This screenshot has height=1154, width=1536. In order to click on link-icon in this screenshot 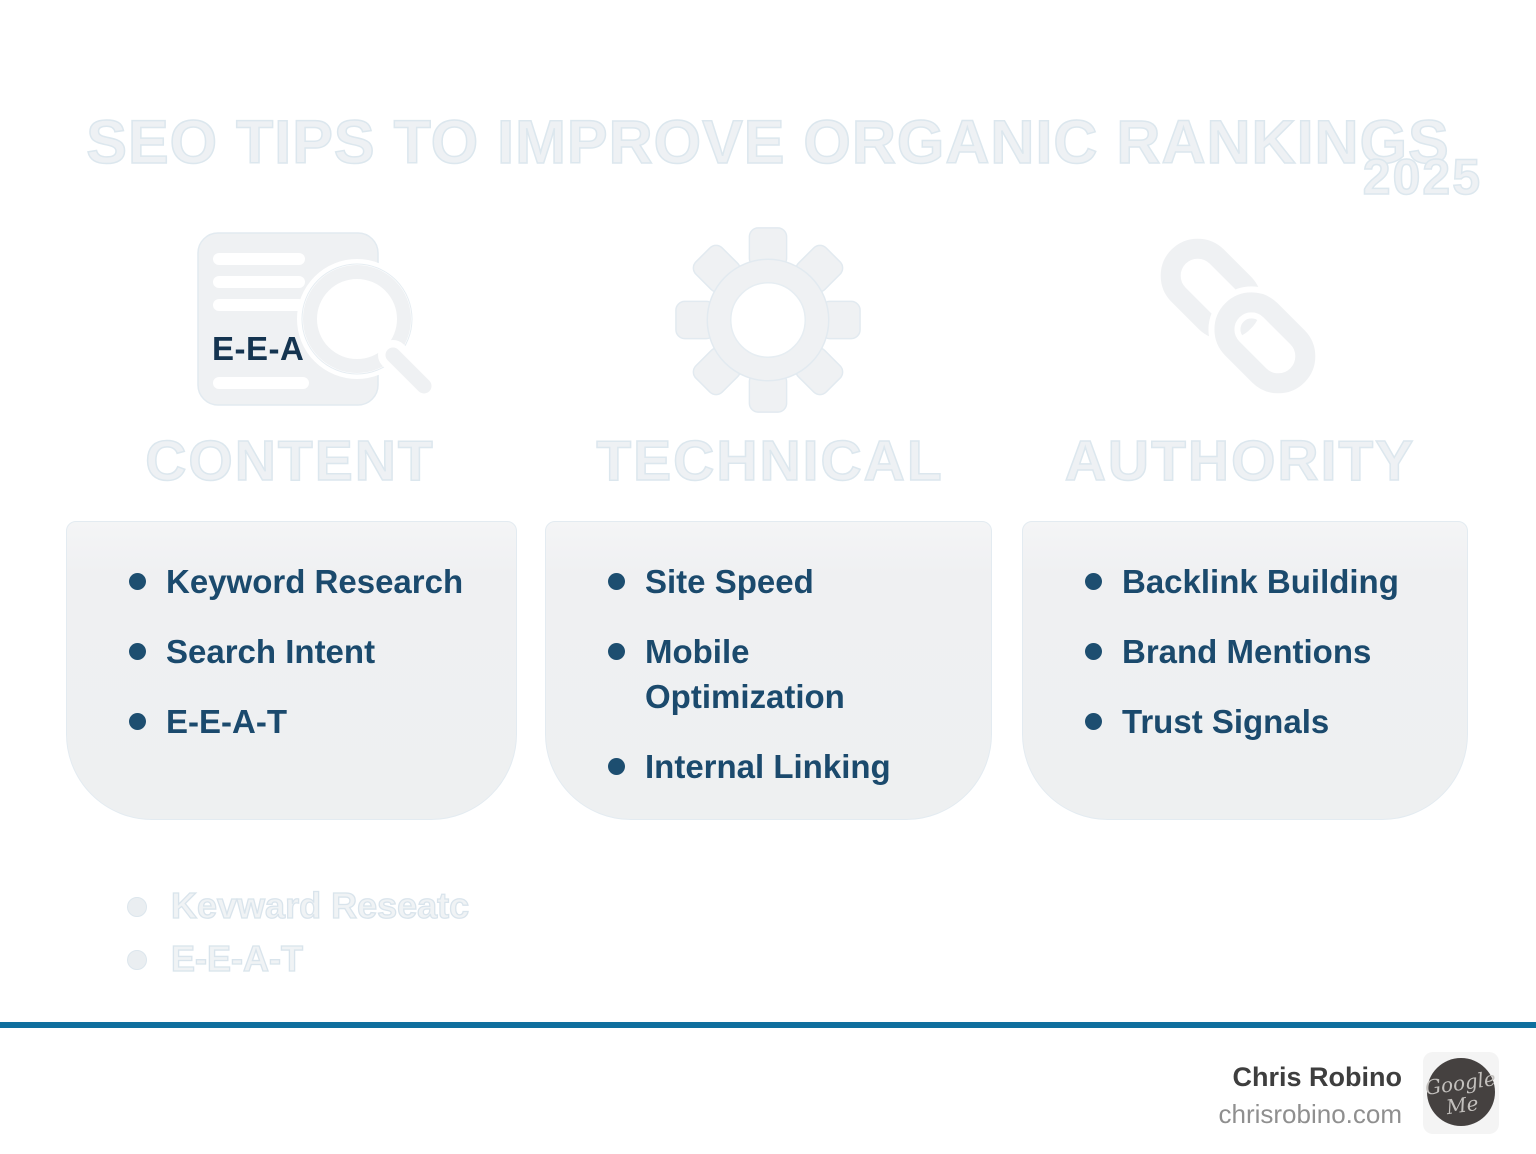, I will do `click(1238, 318)`.